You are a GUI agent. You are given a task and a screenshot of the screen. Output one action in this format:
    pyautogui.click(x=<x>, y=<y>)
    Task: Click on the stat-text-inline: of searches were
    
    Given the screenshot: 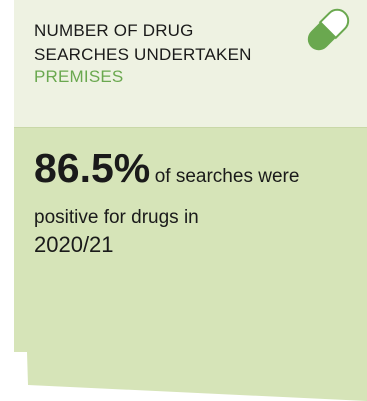 What is the action you would take?
    pyautogui.click(x=227, y=176)
    